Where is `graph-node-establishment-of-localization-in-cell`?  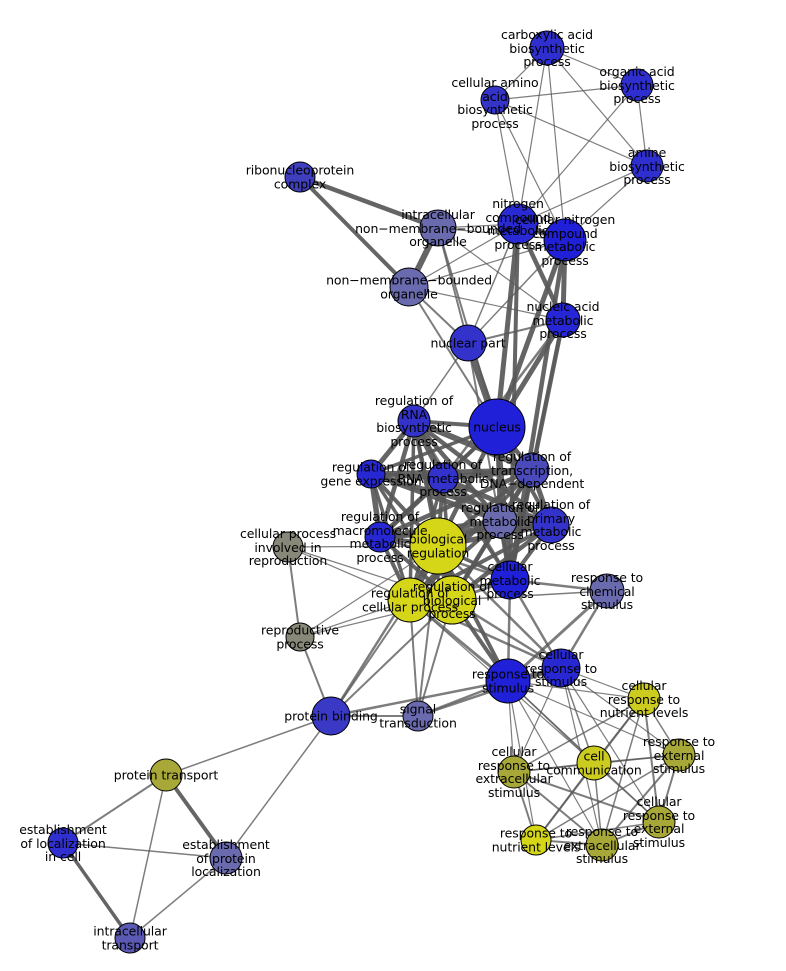 graph-node-establishment-of-localization-in-cell is located at coordinates (63, 843).